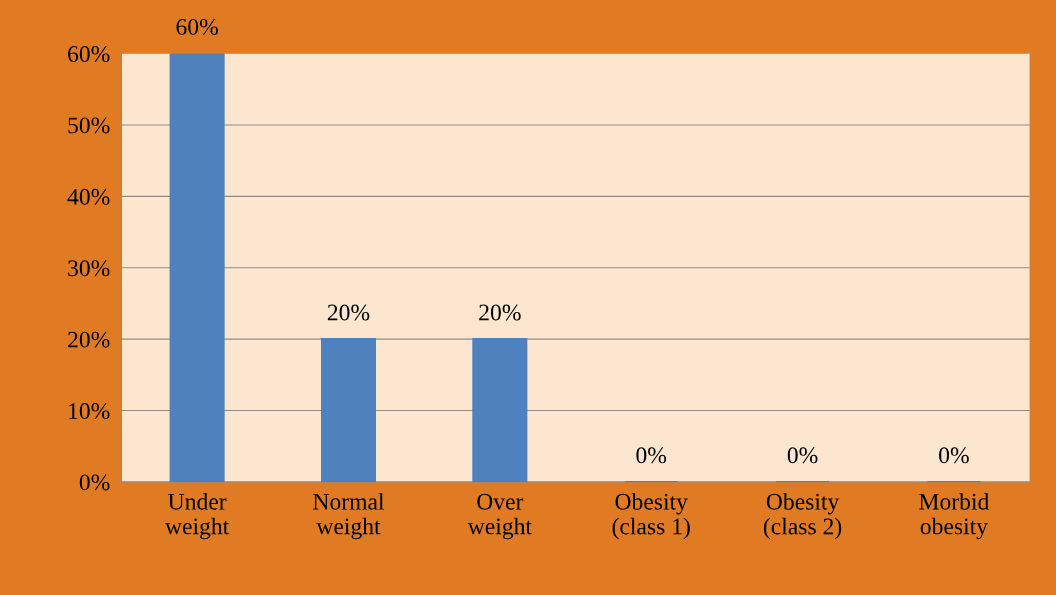  I want to click on y-tick-label: 40%, so click(88, 196).